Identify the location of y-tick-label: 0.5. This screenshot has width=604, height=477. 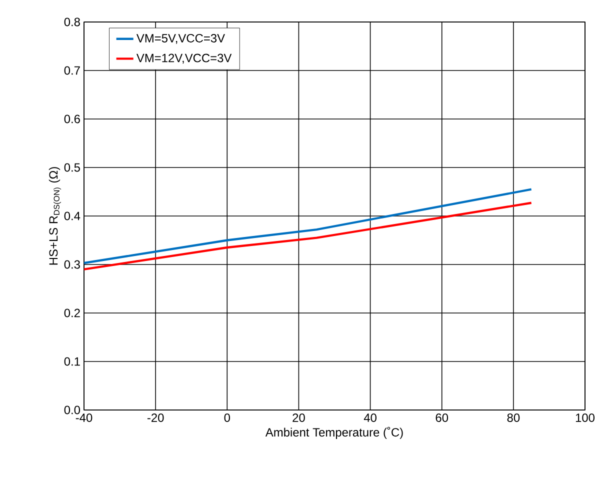
(72, 167).